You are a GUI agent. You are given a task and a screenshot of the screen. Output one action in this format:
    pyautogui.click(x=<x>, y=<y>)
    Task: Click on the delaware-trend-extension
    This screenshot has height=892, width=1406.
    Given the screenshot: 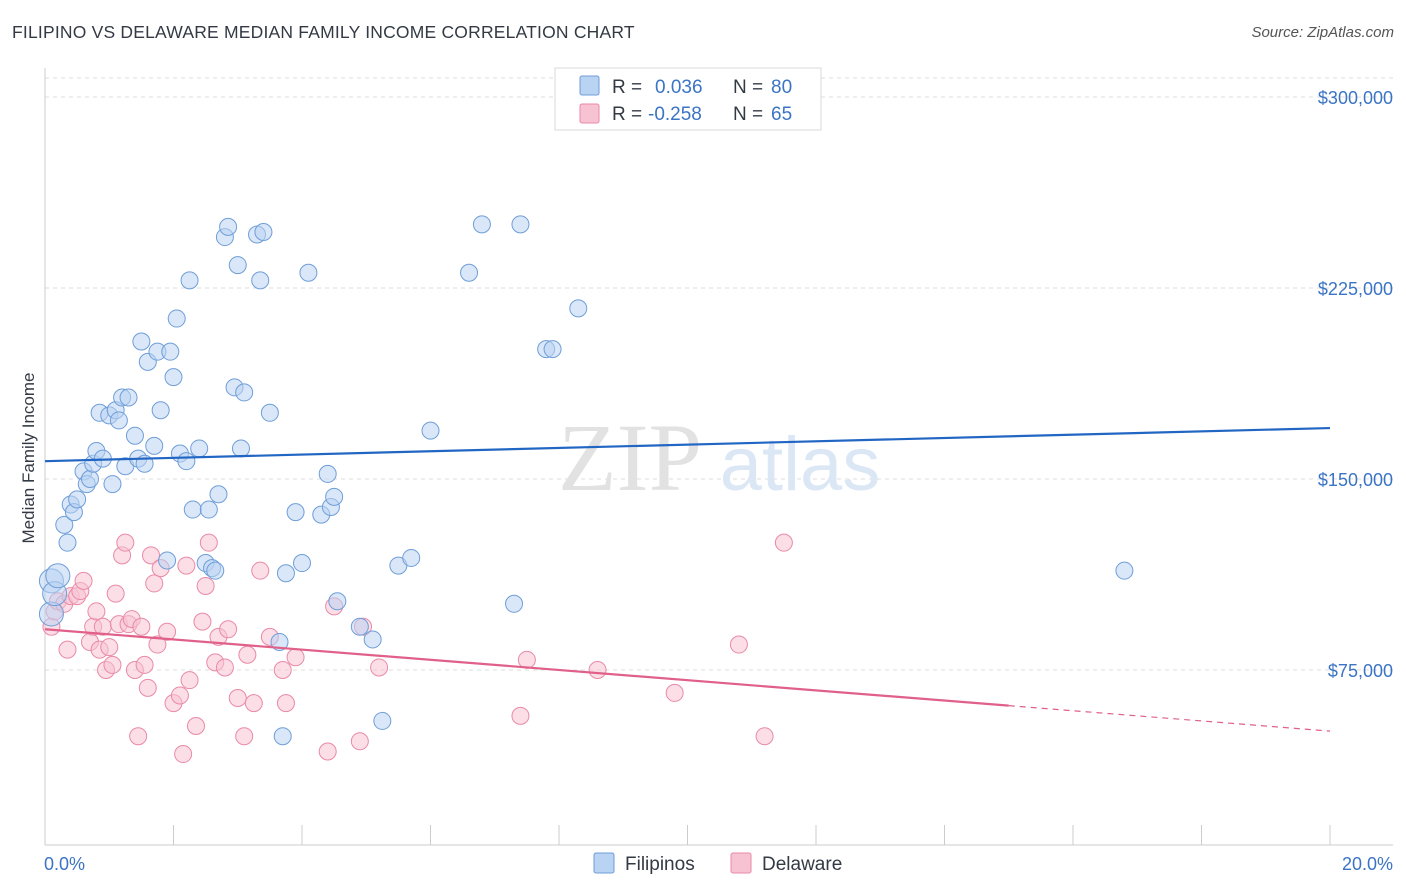 What is the action you would take?
    pyautogui.click(x=1169, y=718)
    